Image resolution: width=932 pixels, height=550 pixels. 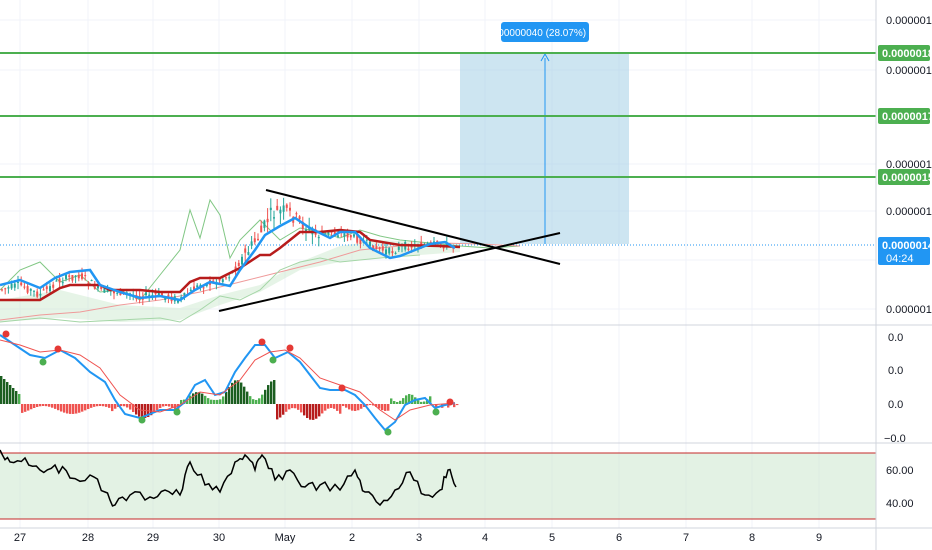 I want to click on macd-tick: −0.0, so click(x=895, y=439).